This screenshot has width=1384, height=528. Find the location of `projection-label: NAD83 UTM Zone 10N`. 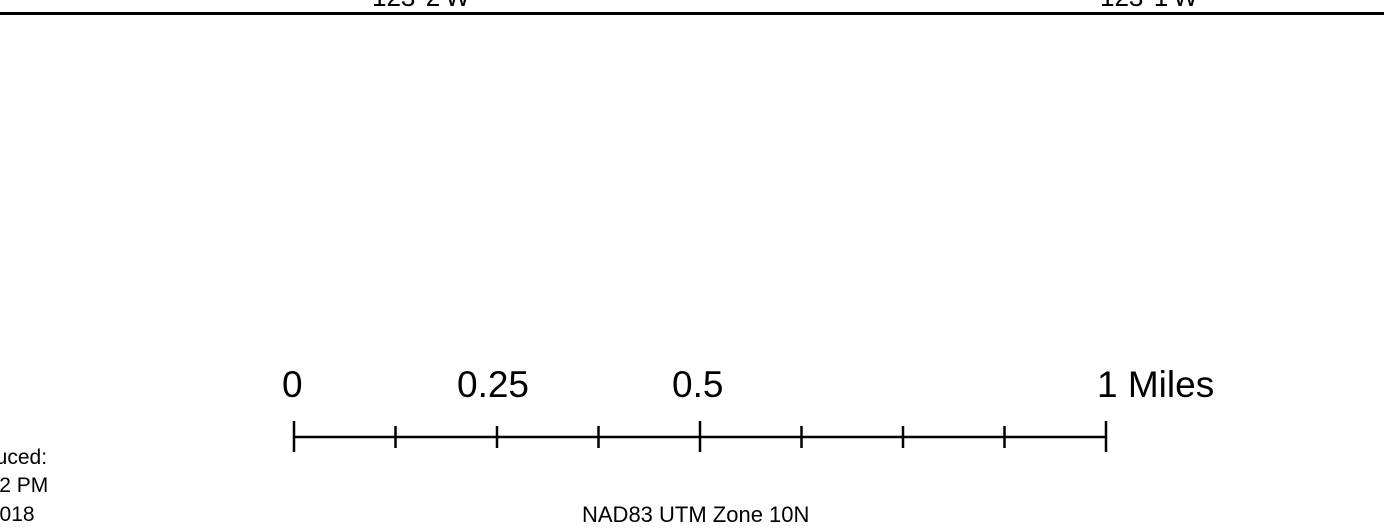

projection-label: NAD83 UTM Zone 10N is located at coordinates (696, 514).